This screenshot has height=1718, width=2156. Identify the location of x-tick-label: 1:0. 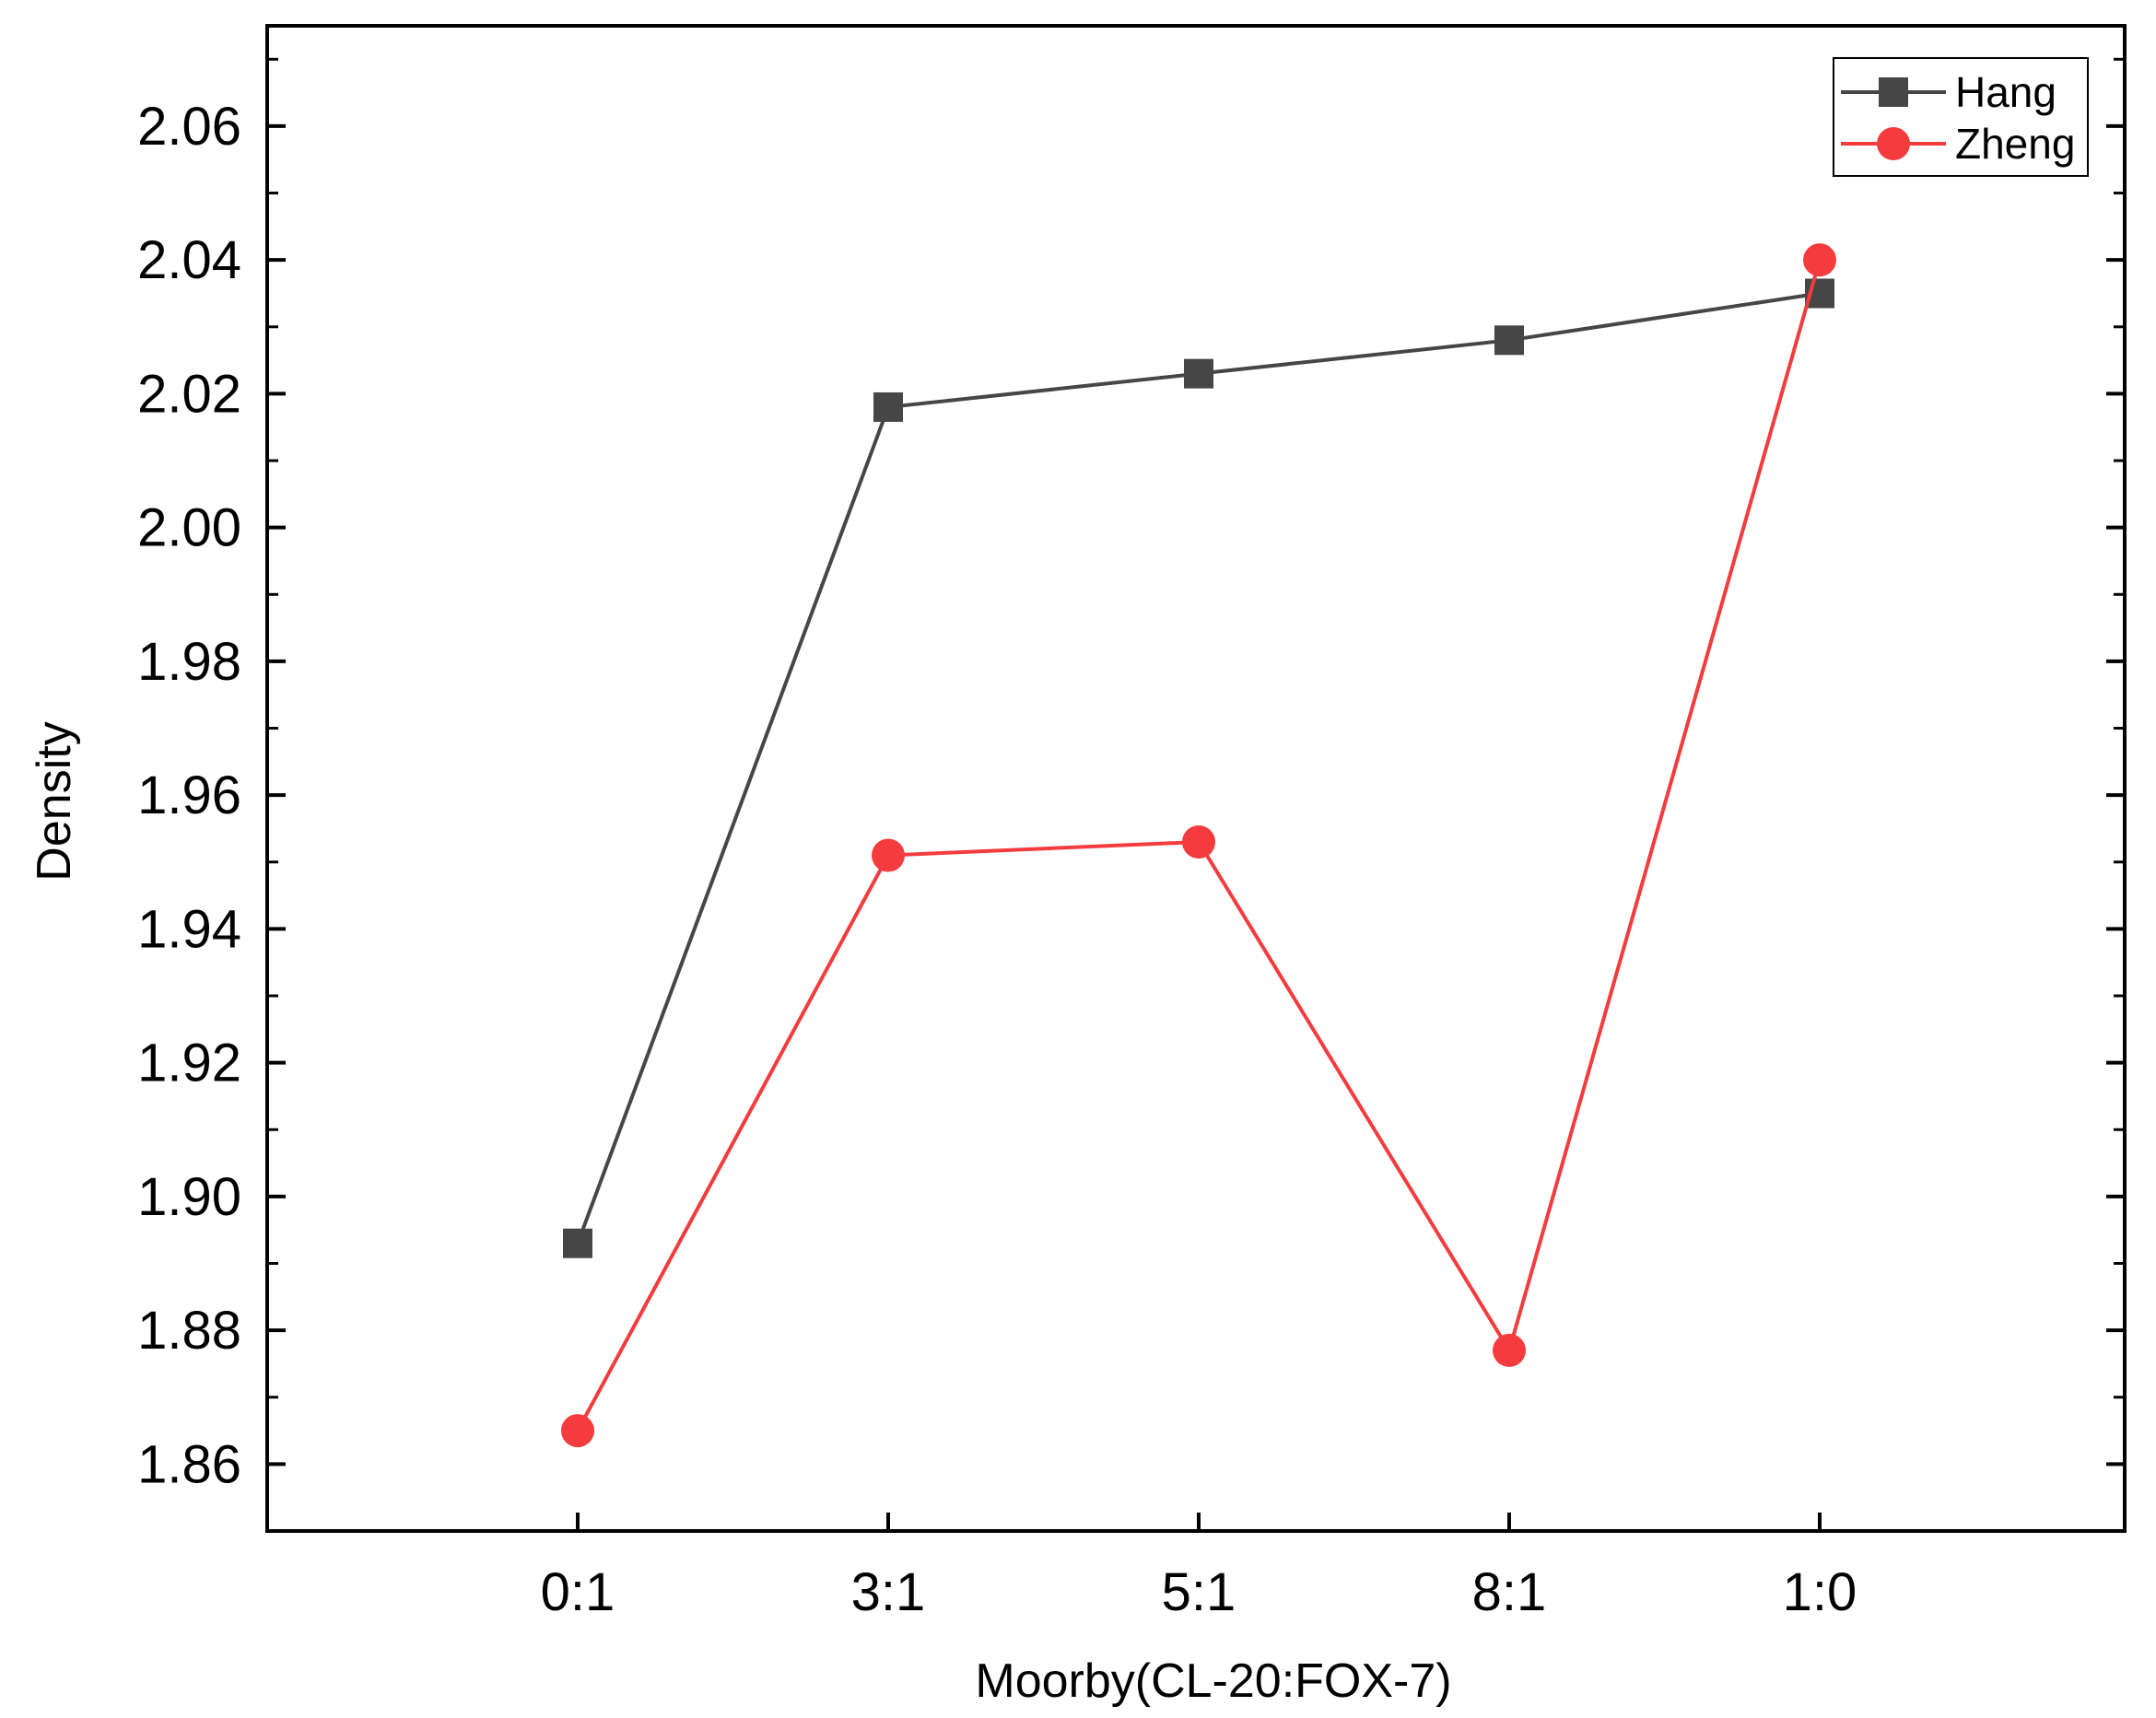
(1820, 1592).